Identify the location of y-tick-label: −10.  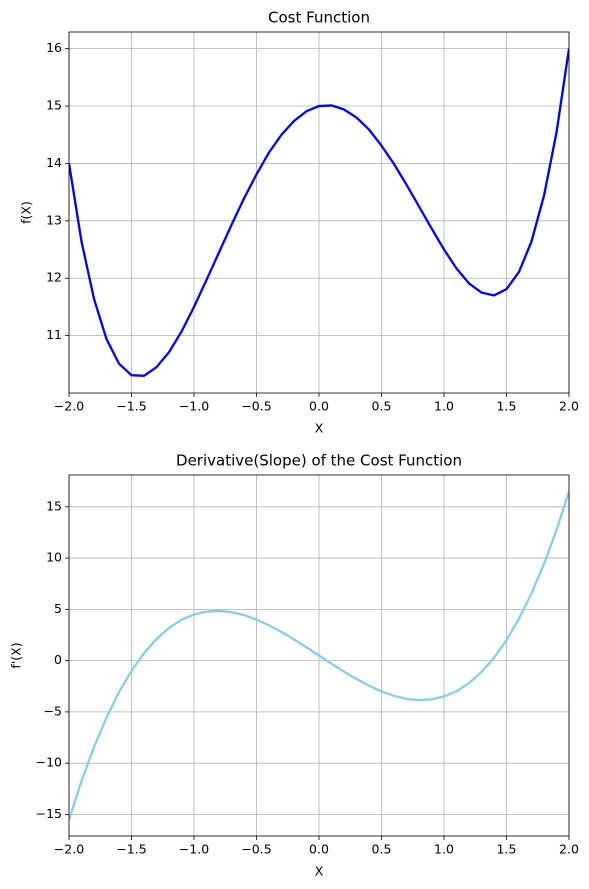
(49, 762).